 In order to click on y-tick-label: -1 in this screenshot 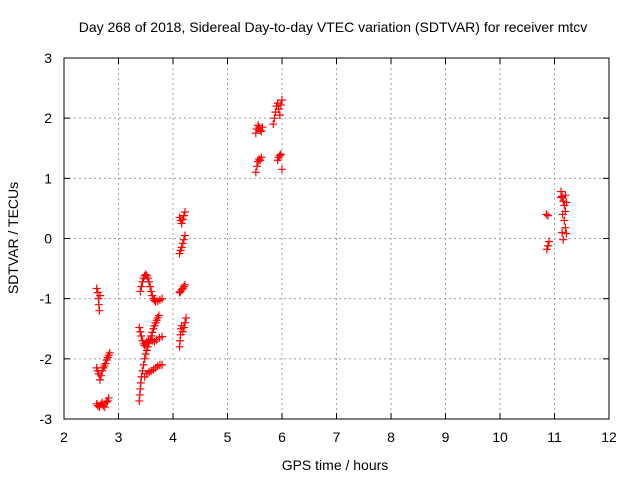, I will do `click(46, 299)`.